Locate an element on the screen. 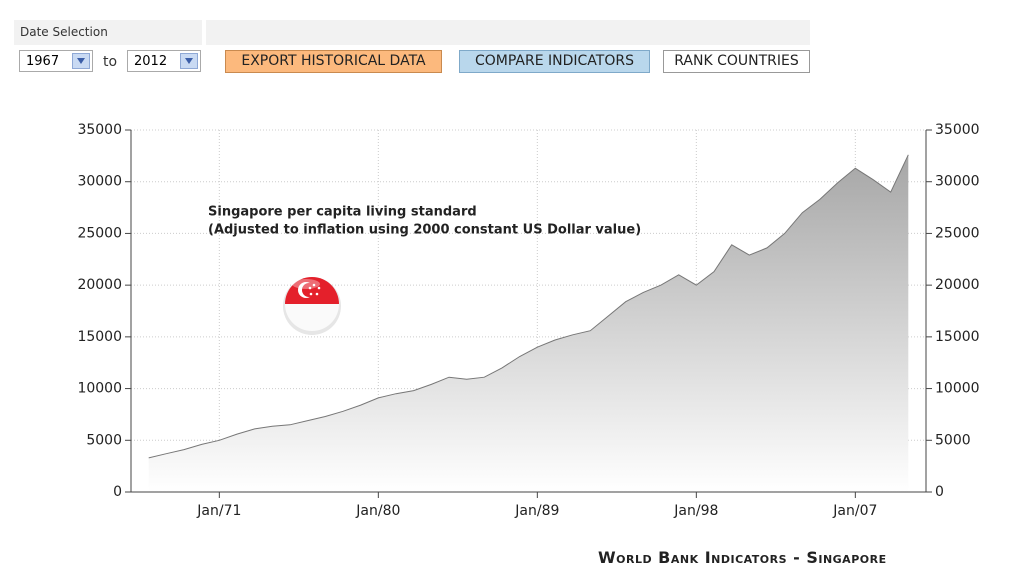 The height and width of the screenshot is (582, 1024). y2-tick-label: 15000 is located at coordinates (957, 337).